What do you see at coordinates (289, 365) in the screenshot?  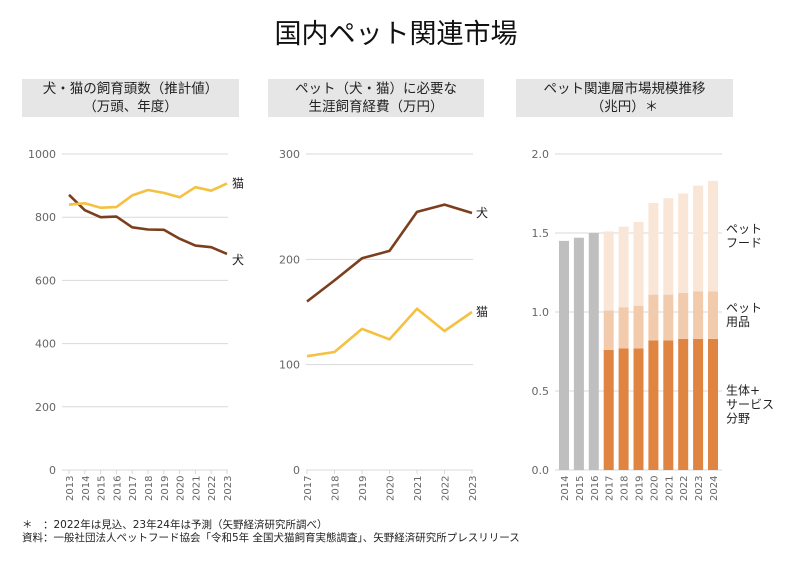 I see `y-tick-label: 100` at bounding box center [289, 365].